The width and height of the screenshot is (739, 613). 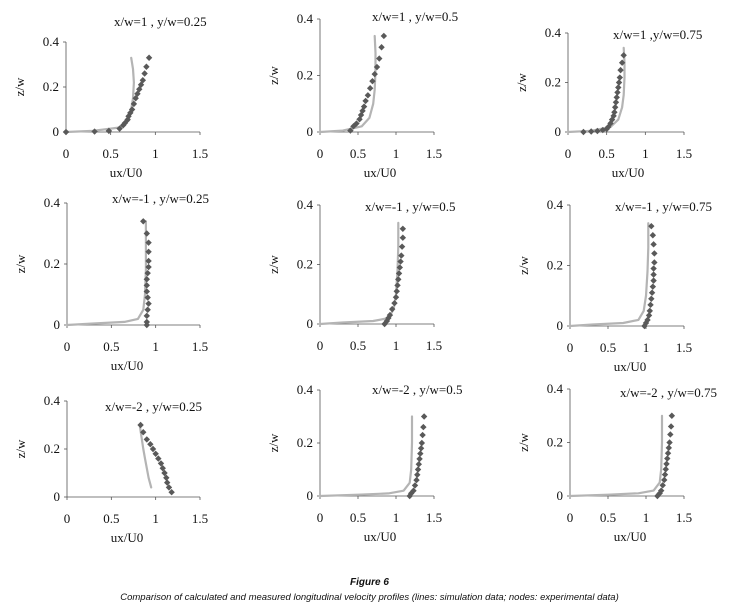 What do you see at coordinates (668, 392) in the screenshot?
I see `panel-title: x/w=-2 , y/w=0.75` at bounding box center [668, 392].